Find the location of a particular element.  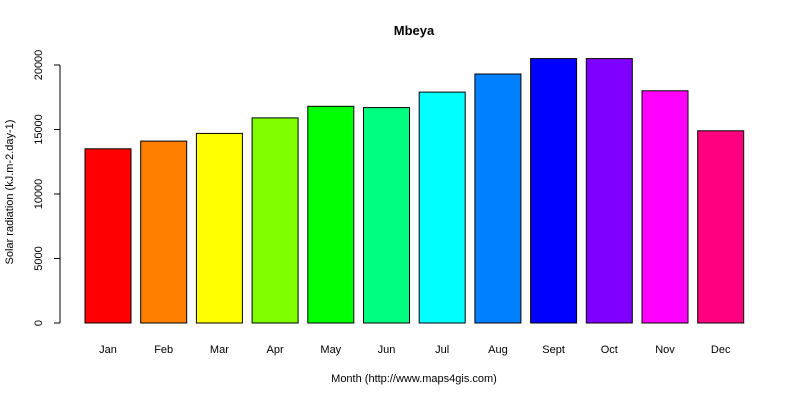

y-tick-label: 20000 is located at coordinates (39, 65).